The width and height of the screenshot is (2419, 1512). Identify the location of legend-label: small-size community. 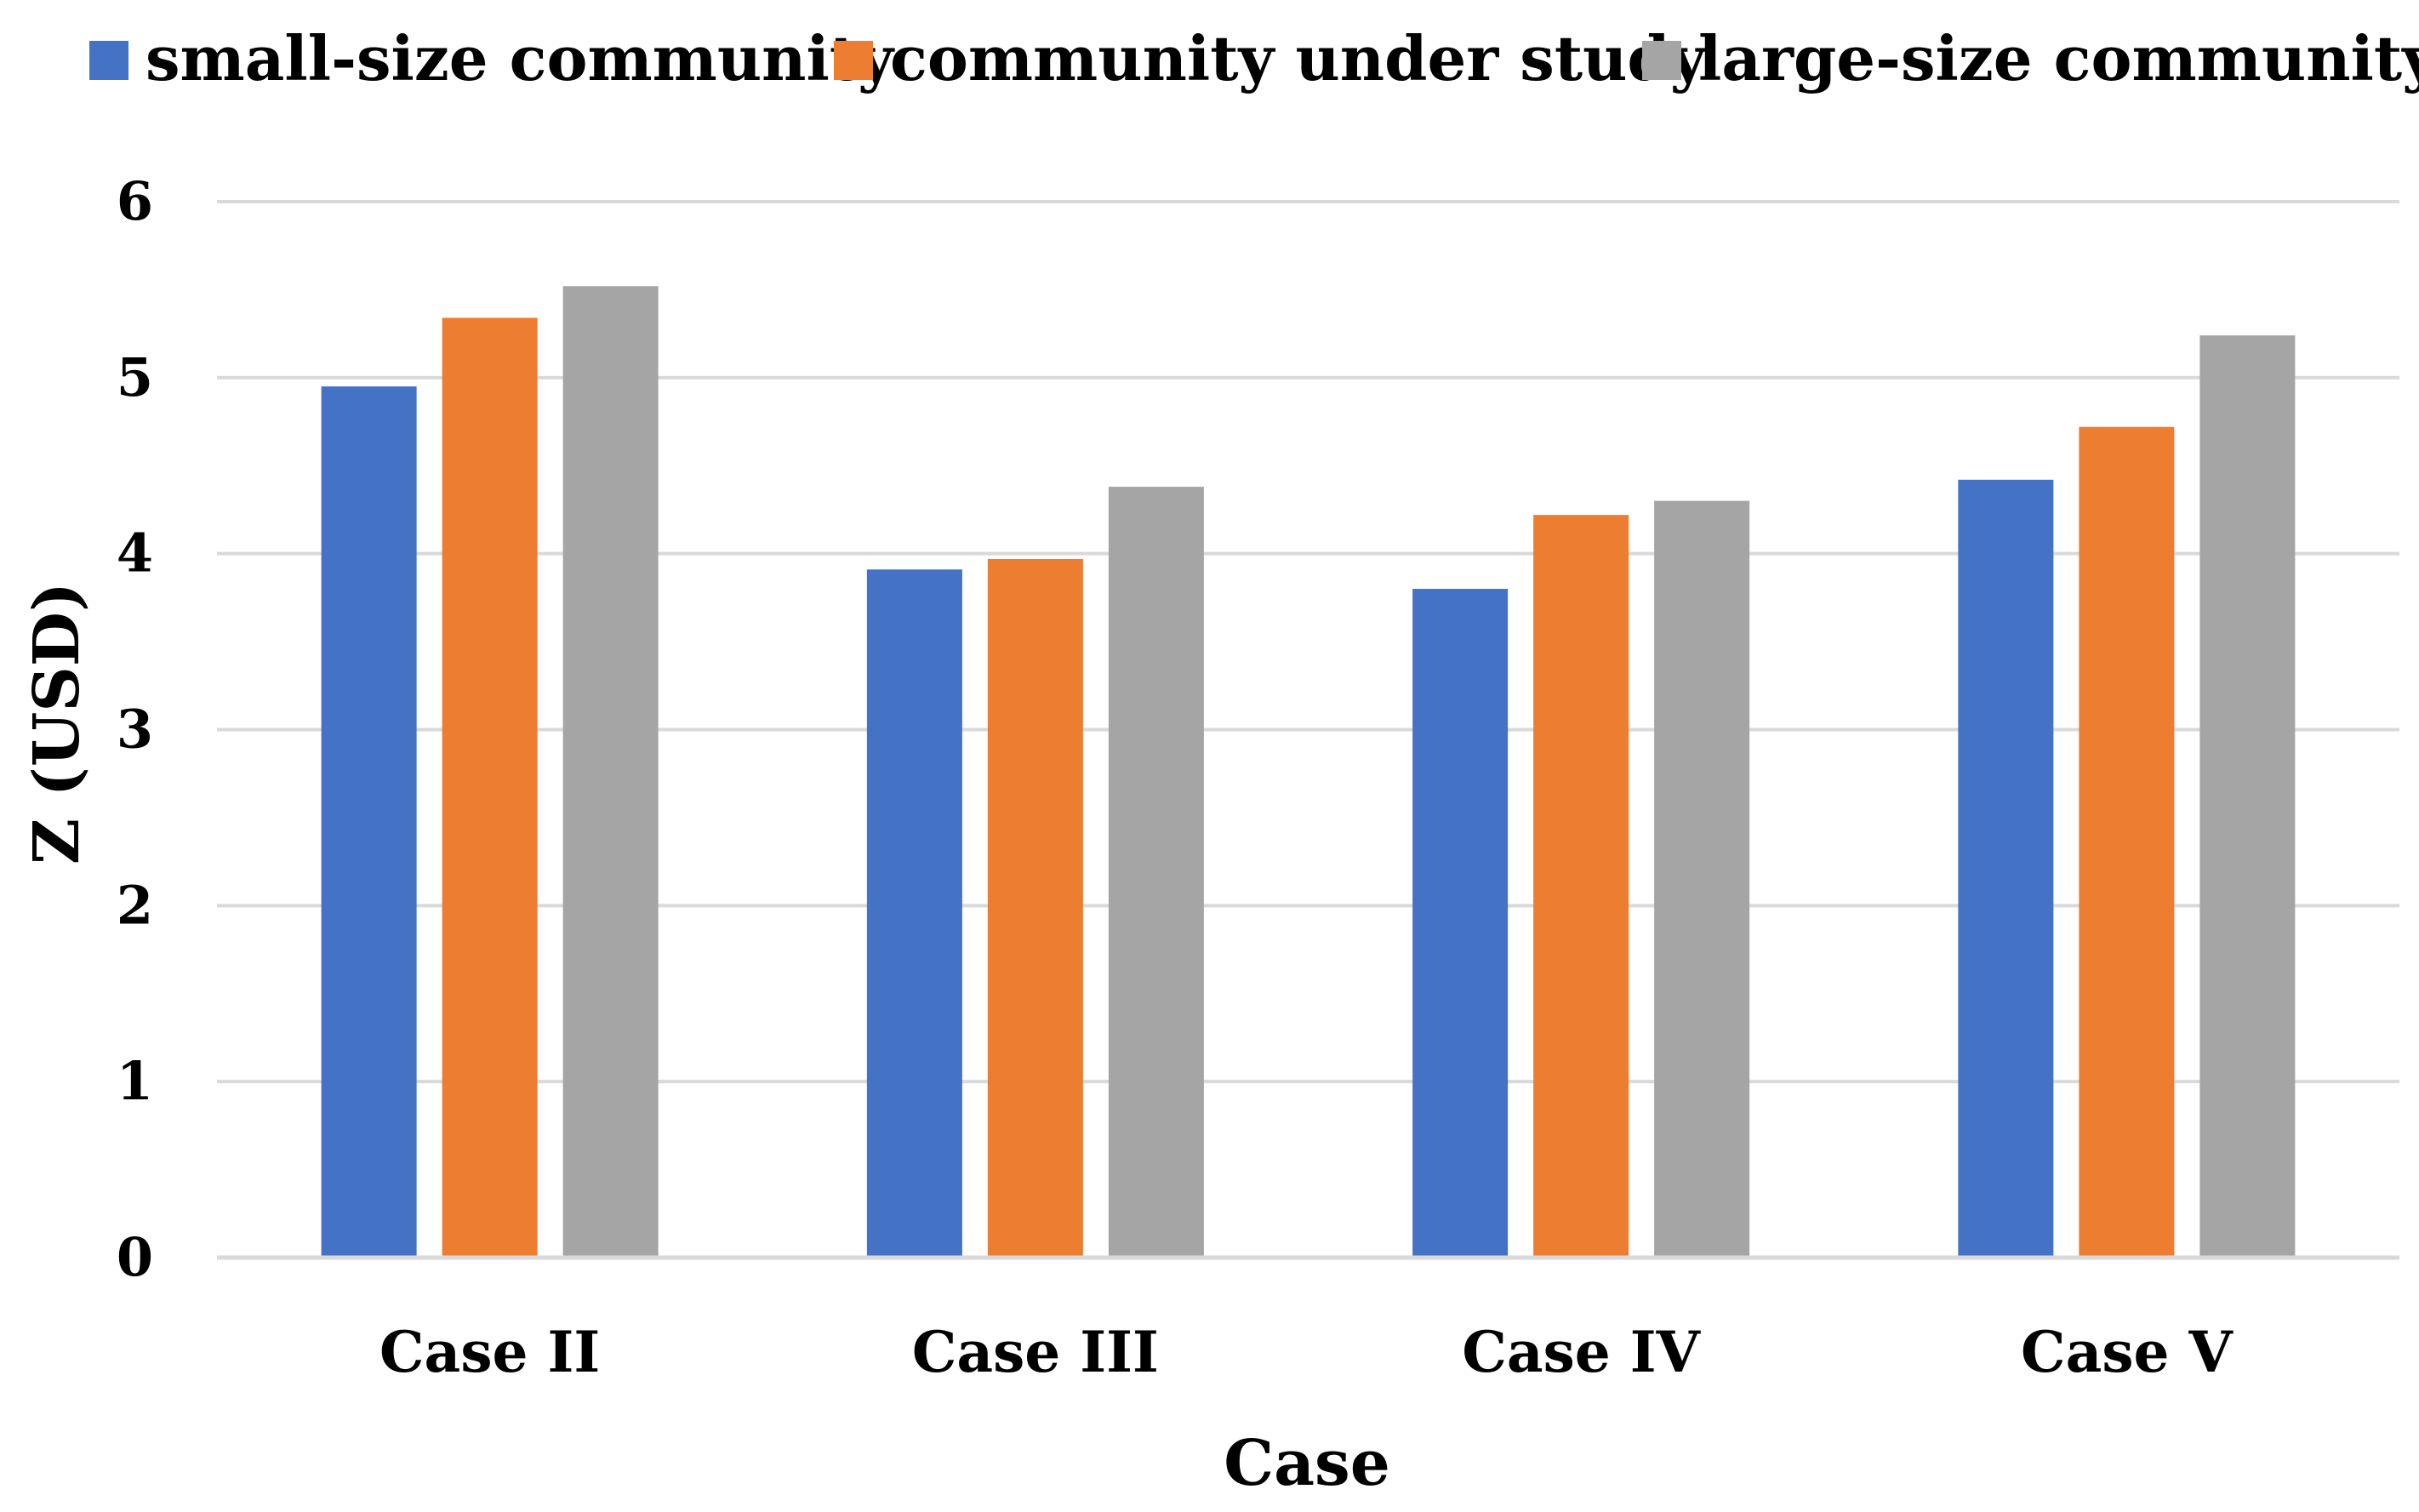
(520, 58).